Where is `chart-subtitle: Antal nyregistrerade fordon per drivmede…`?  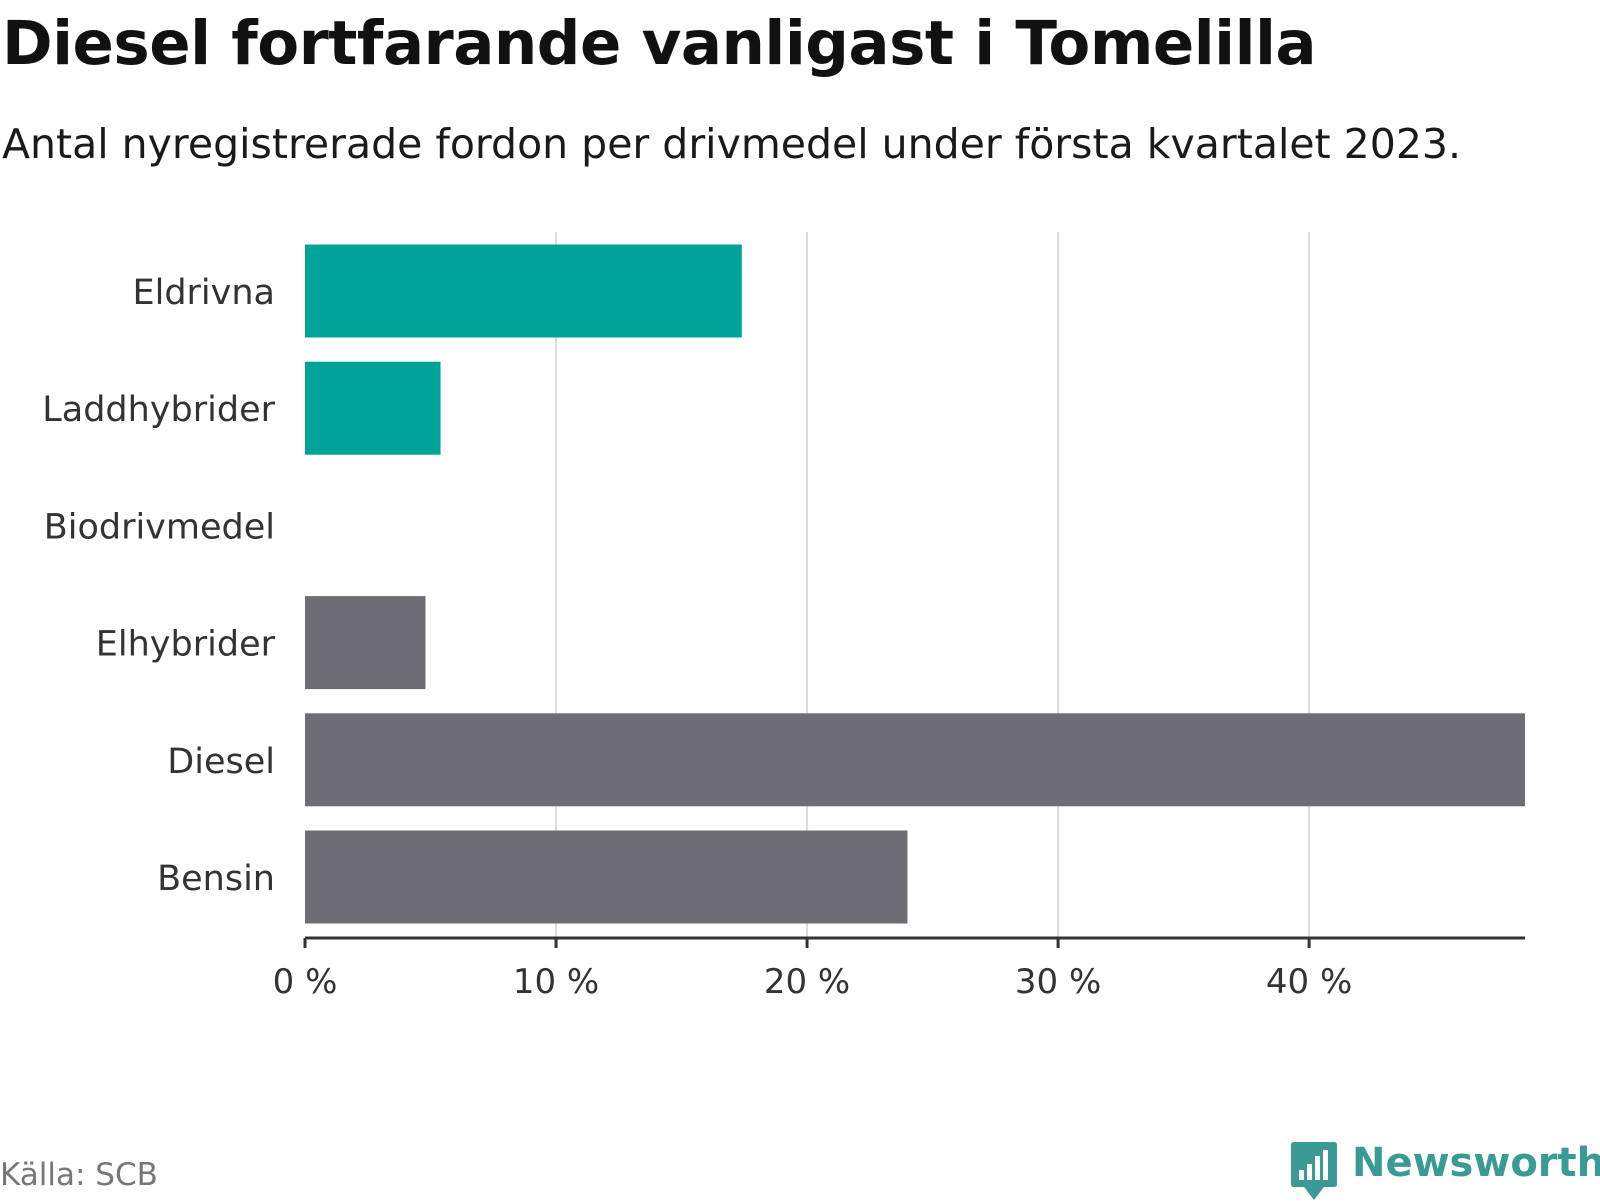 chart-subtitle: Antal nyregistrerade fordon per drivmede… is located at coordinates (732, 144).